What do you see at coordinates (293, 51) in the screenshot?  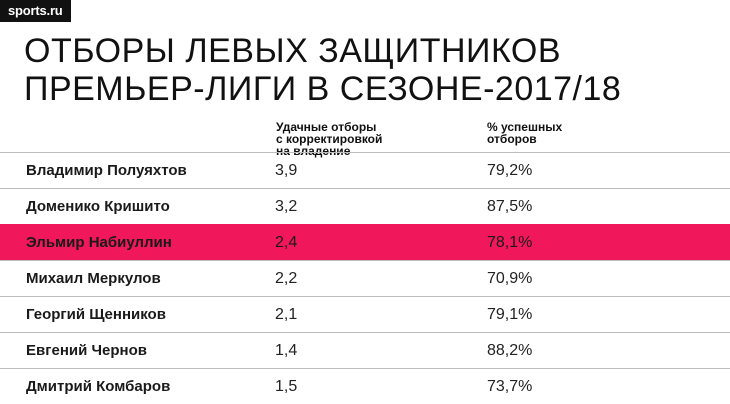 I see `title-line-1: ОТБОРЫ ЛЕВЫХ ЗАЩИТНИКОВ` at bounding box center [293, 51].